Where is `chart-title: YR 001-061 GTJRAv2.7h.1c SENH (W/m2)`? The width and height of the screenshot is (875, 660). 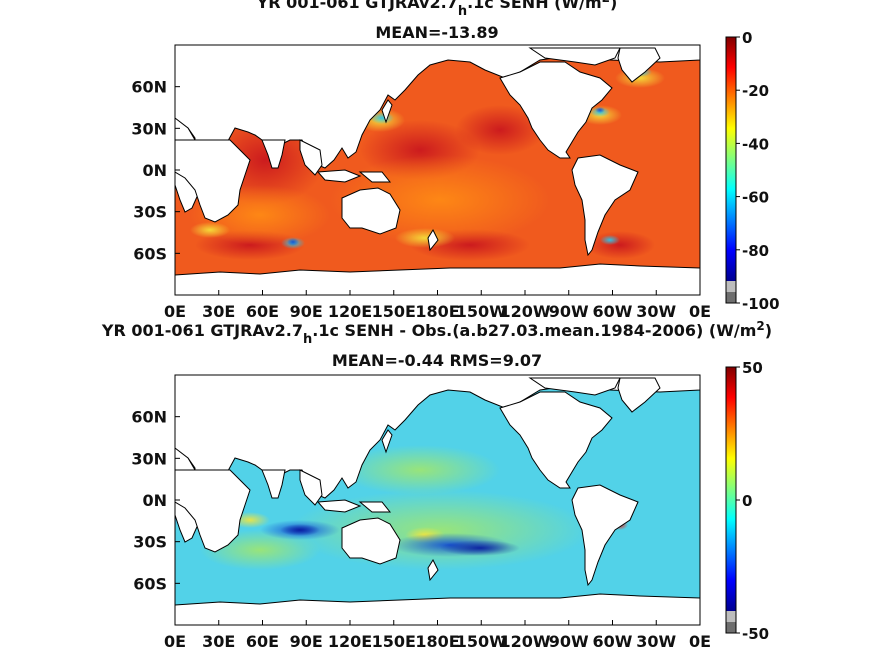 chart-title: YR 001-061 GTJRAv2.7h.1c SENH (W/m2) is located at coordinates (437, 9).